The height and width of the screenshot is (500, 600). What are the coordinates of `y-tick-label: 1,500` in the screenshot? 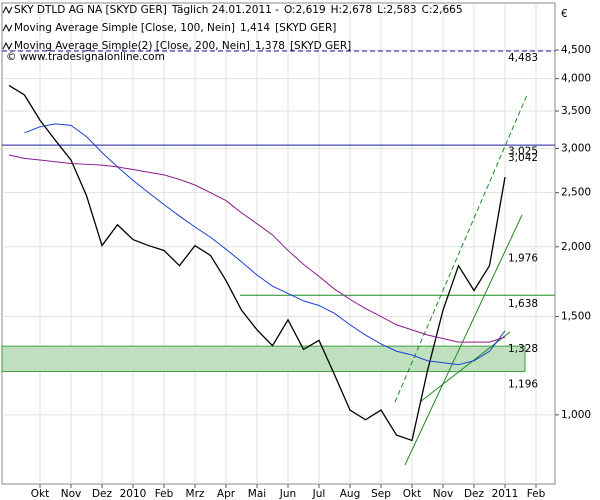 It's located at (576, 317).